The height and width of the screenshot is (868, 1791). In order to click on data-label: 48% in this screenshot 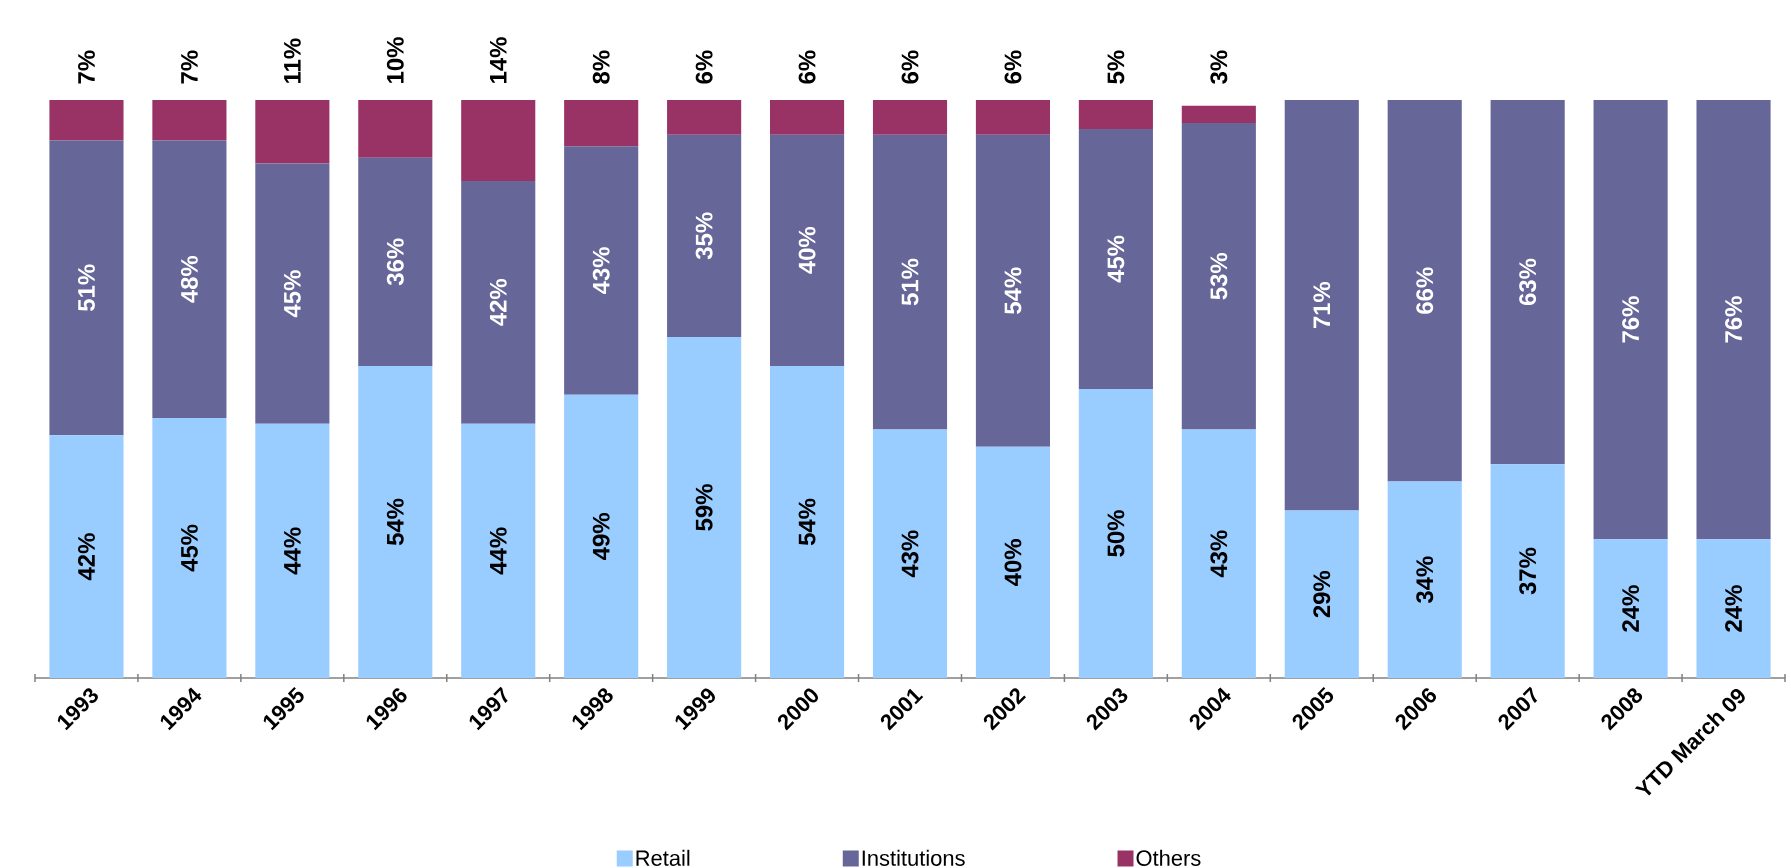, I will do `click(189, 279)`.